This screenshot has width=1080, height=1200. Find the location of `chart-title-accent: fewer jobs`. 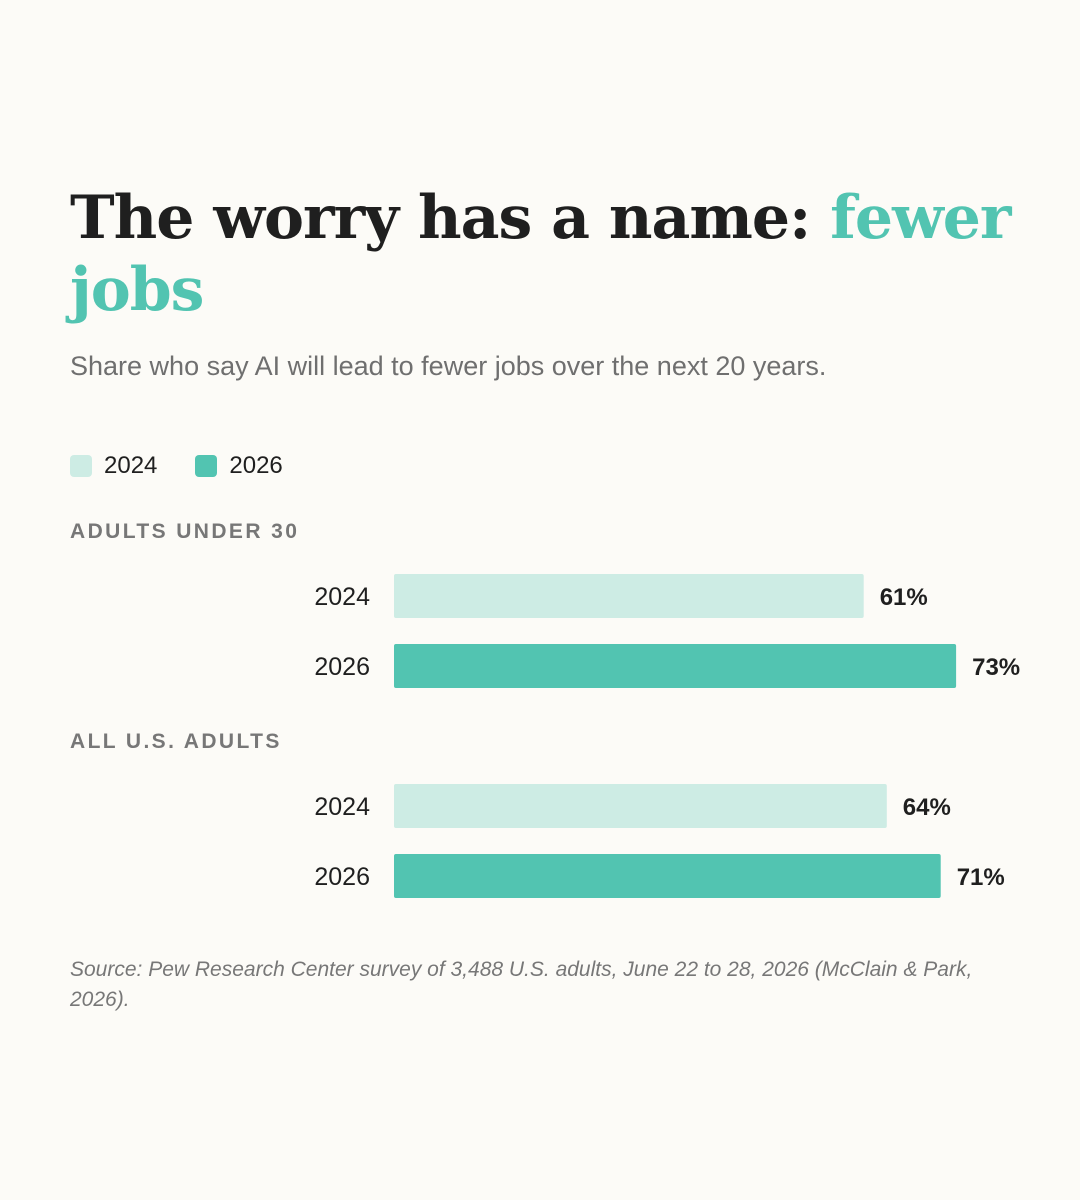

chart-title-accent: fewer jobs is located at coordinates (541, 254).